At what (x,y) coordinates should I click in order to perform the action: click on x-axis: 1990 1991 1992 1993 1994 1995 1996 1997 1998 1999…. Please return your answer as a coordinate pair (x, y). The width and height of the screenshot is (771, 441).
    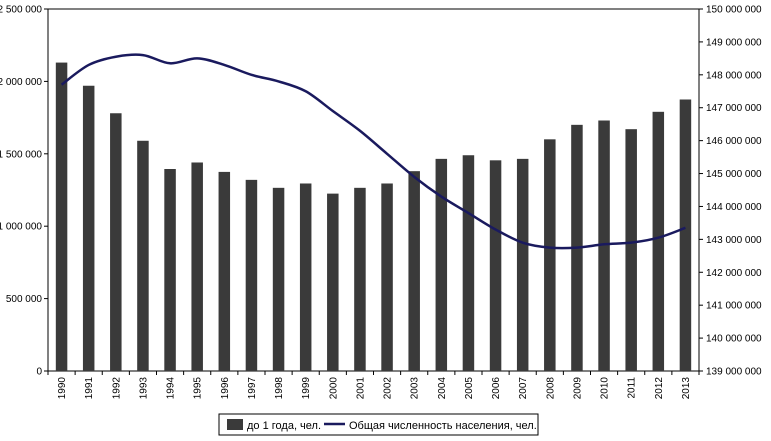
    Looking at the image, I should click on (373, 385).